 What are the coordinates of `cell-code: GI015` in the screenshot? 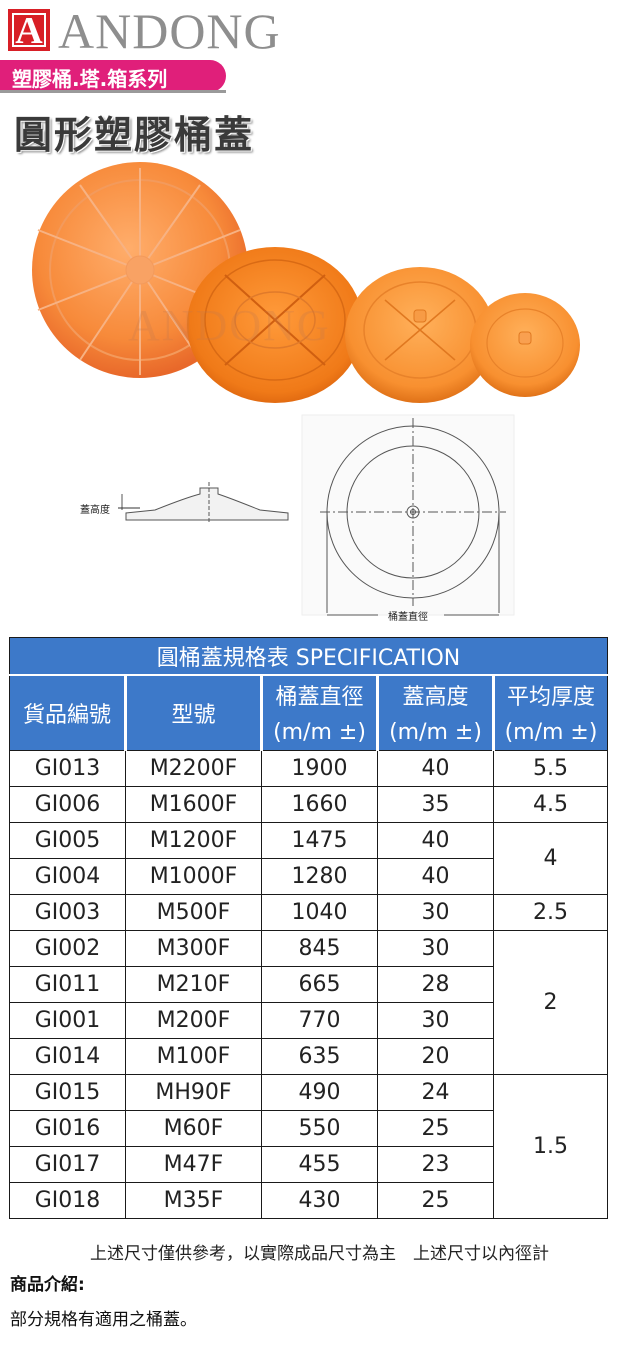 It's located at (67, 1092).